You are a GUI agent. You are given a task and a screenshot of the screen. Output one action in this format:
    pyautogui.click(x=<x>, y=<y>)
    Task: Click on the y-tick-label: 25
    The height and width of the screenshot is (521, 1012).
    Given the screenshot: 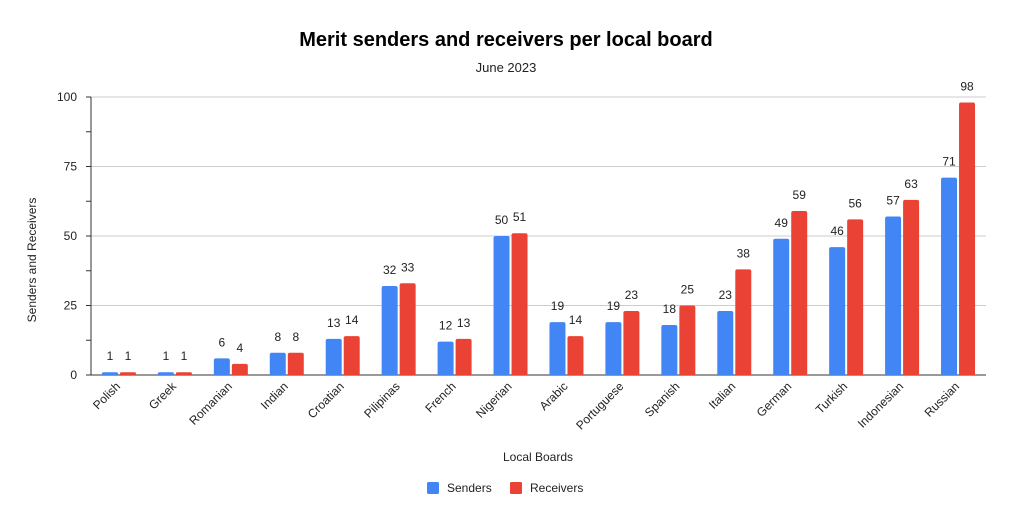 What is the action you would take?
    pyautogui.click(x=71, y=306)
    